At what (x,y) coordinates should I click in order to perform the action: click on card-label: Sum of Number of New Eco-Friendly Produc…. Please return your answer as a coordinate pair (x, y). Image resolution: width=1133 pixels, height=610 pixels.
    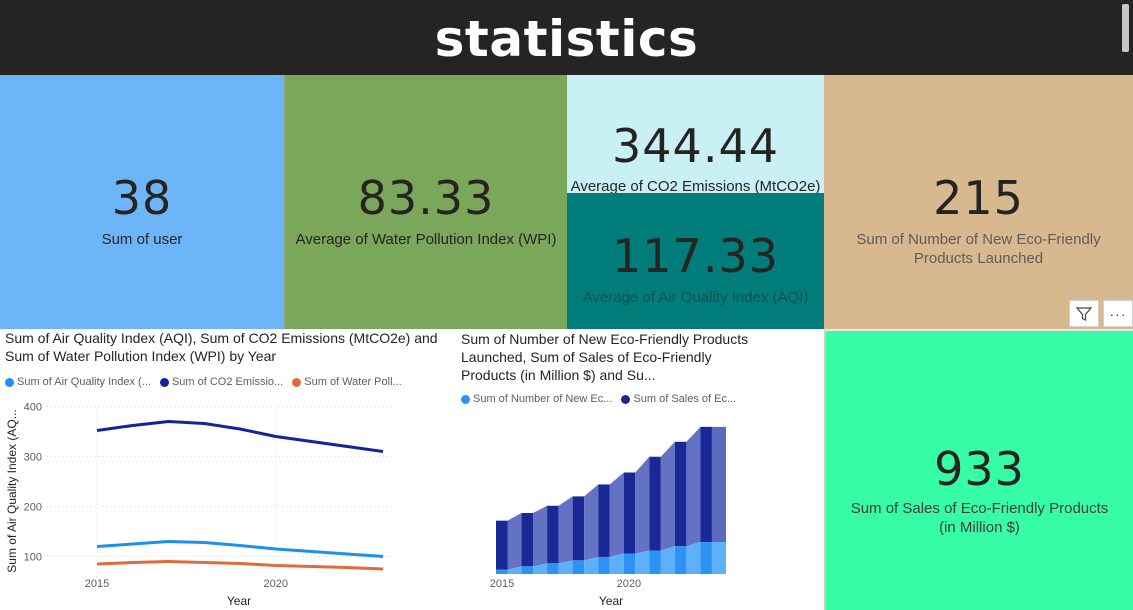
    Looking at the image, I should click on (978, 249).